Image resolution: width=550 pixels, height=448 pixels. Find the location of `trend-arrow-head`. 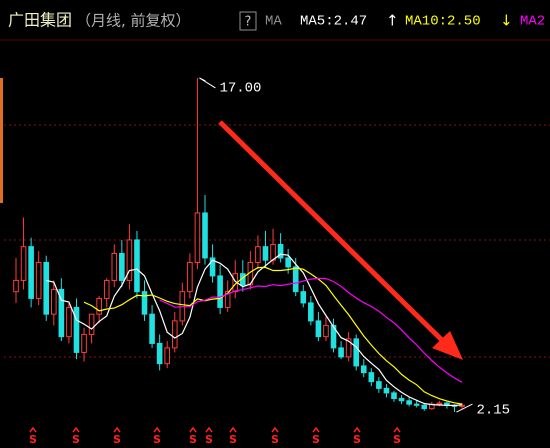

trend-arrow-head is located at coordinates (447, 345).